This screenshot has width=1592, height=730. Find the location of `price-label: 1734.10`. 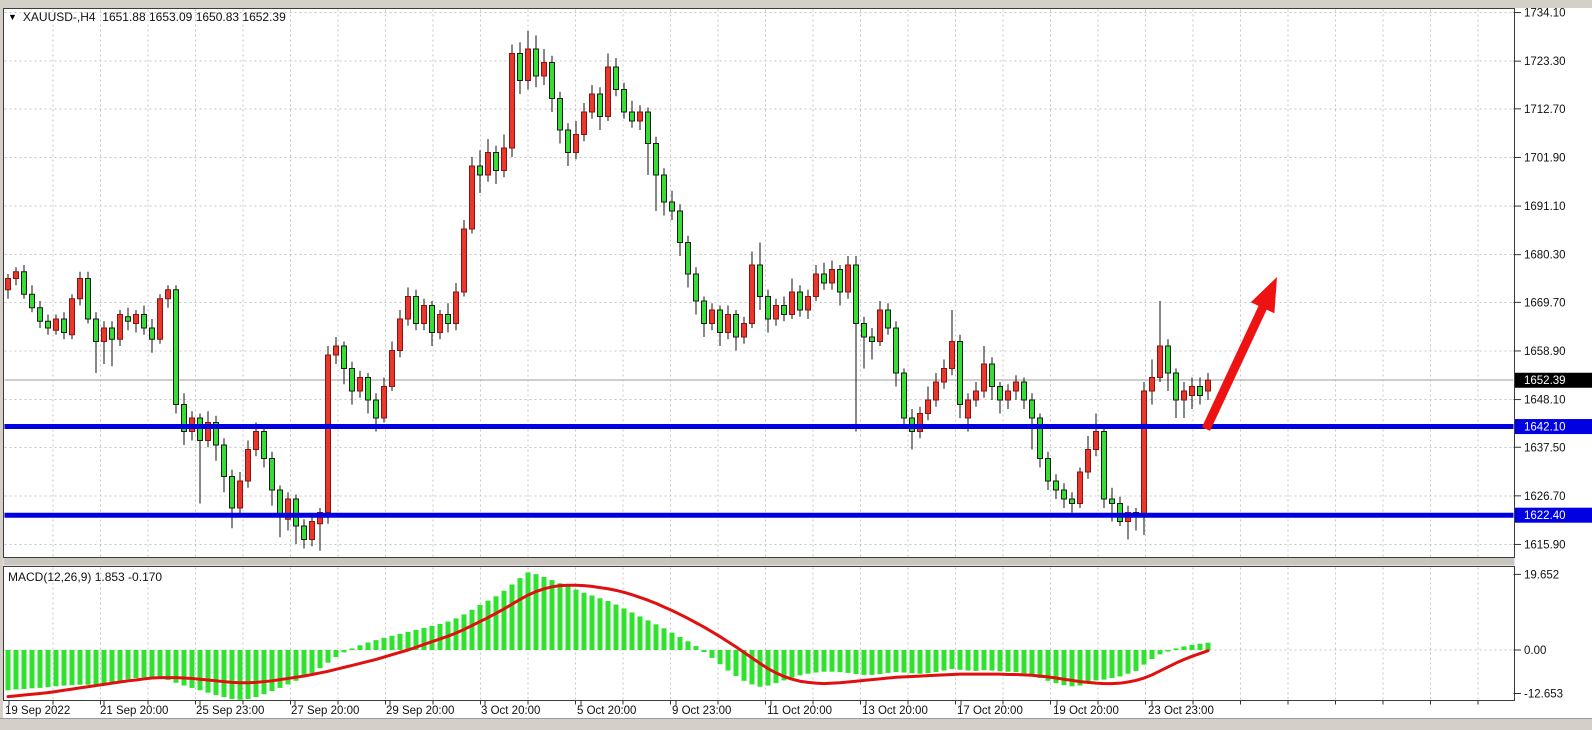

price-label: 1734.10 is located at coordinates (1545, 14).